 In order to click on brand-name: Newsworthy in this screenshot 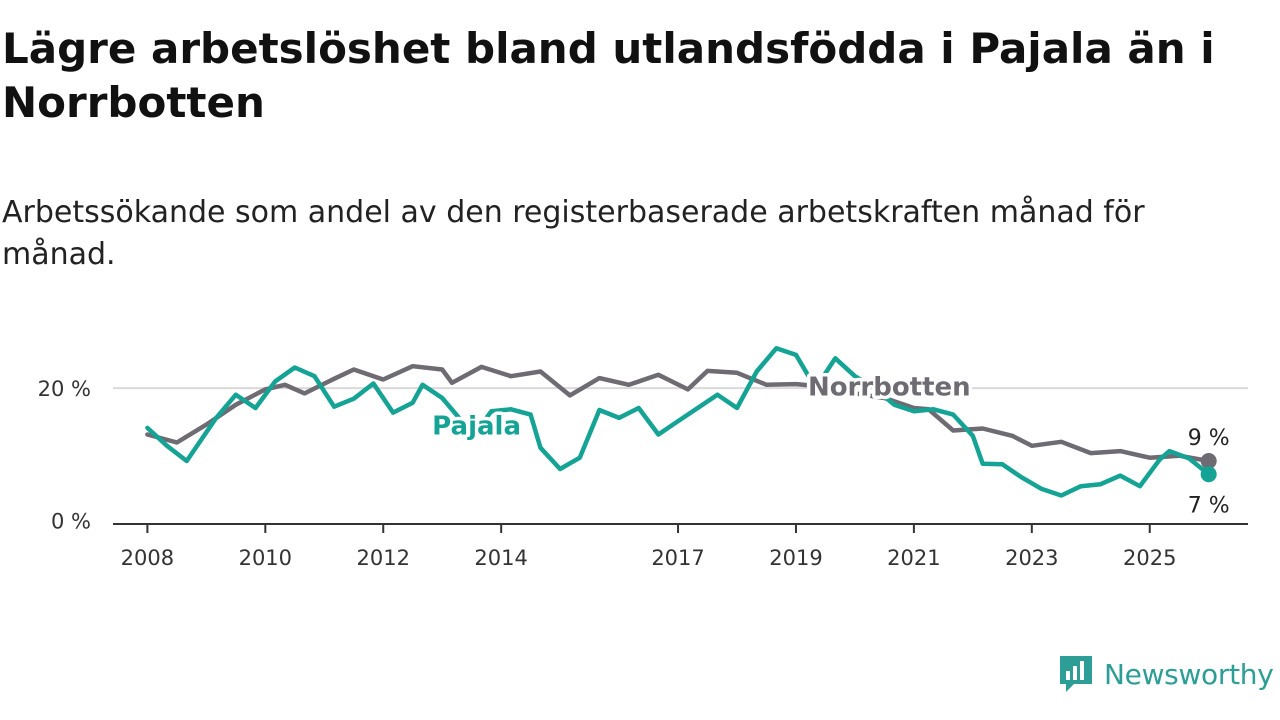, I will do `click(1189, 674)`.